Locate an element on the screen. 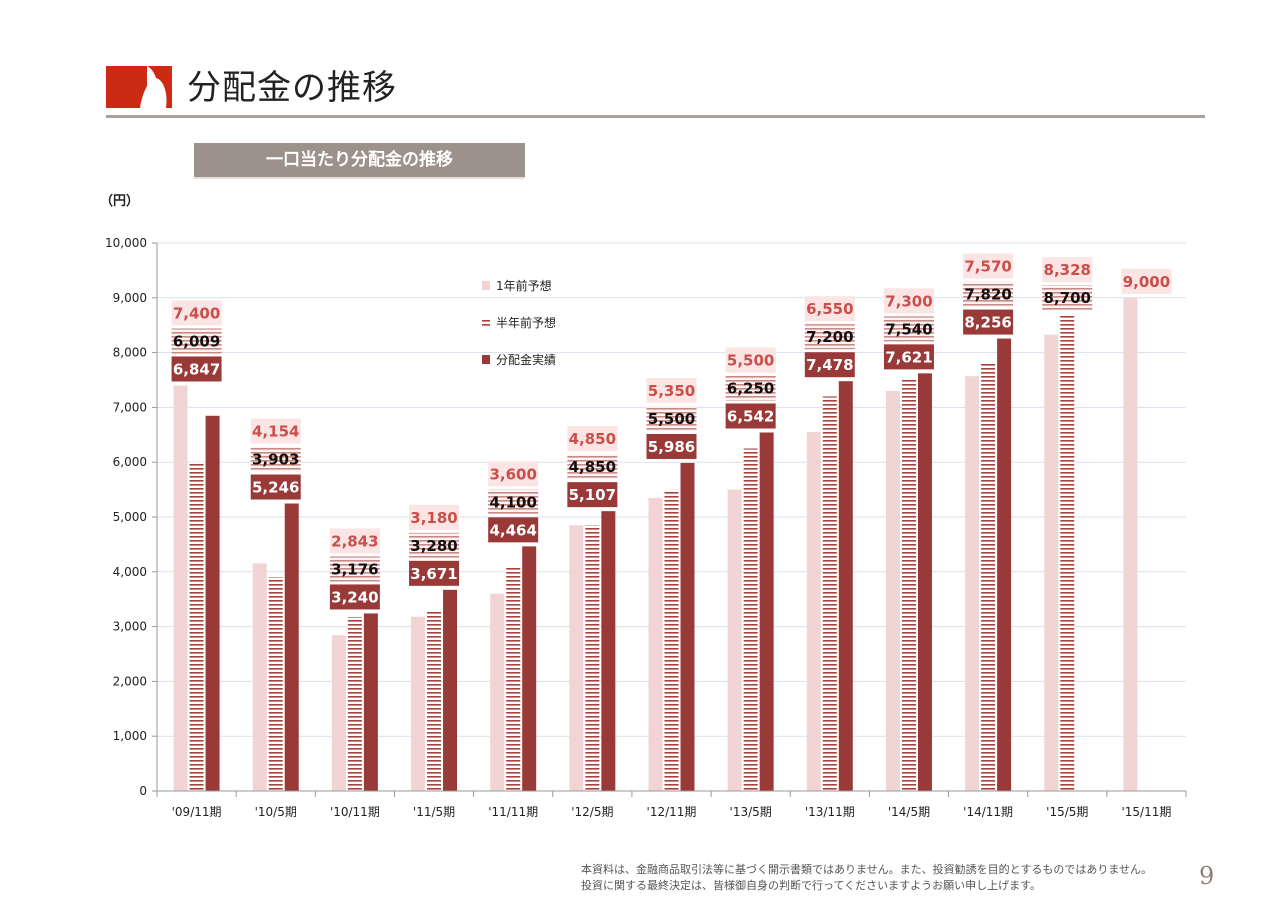  legend-label: 分配金実績 is located at coordinates (526, 359).